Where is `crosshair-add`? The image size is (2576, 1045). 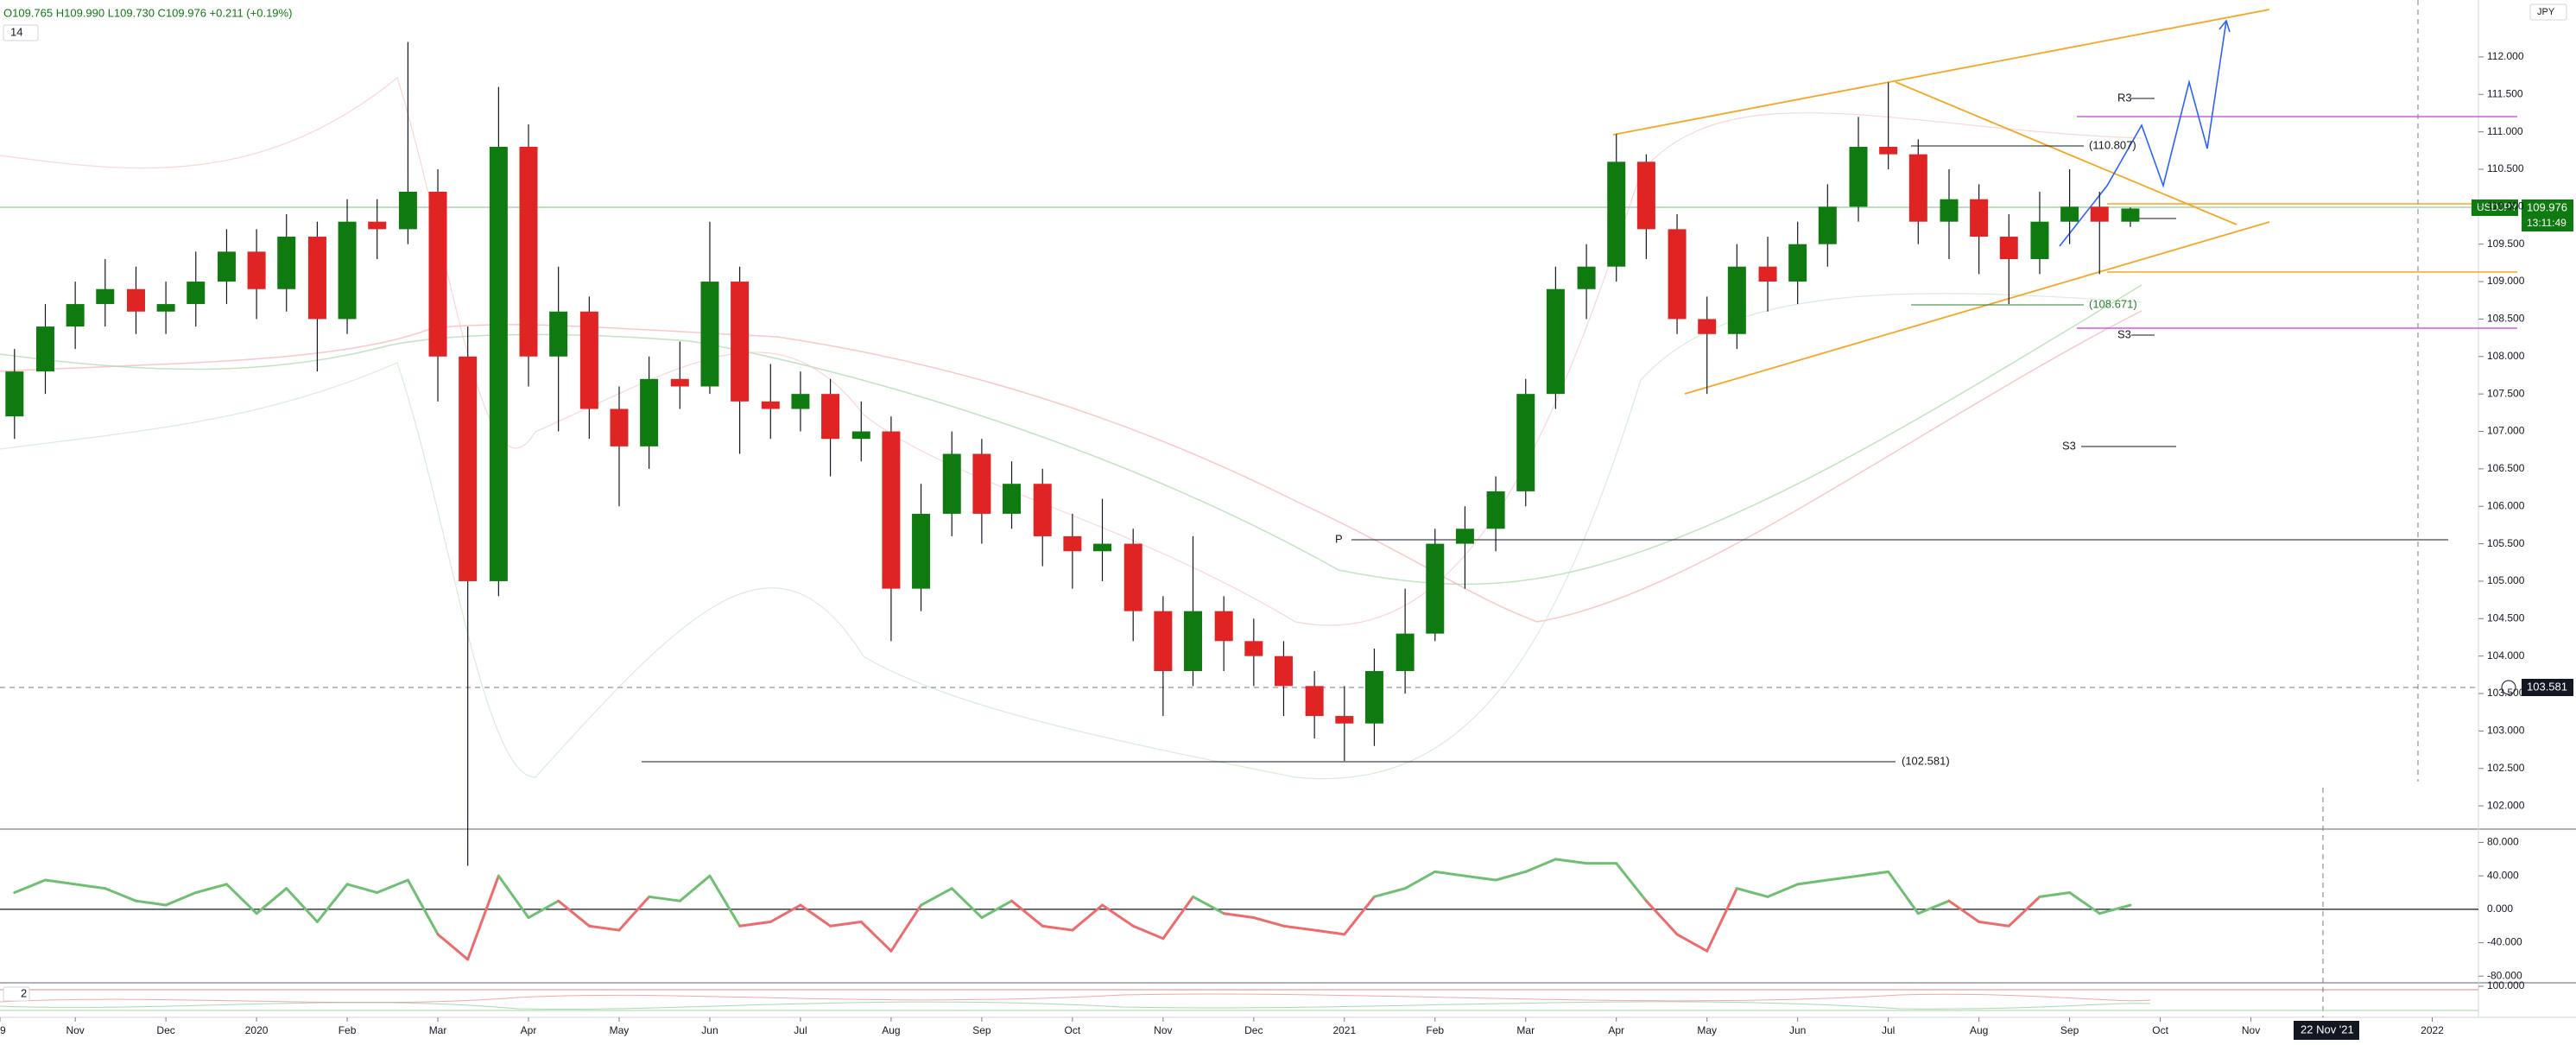 crosshair-add is located at coordinates (2508, 687).